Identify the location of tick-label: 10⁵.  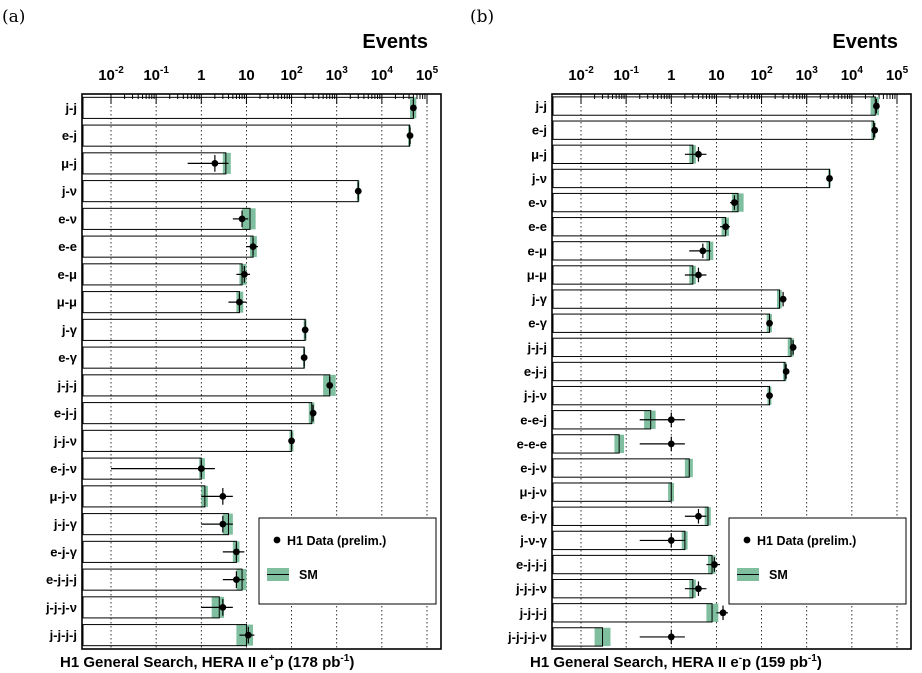
(897, 74).